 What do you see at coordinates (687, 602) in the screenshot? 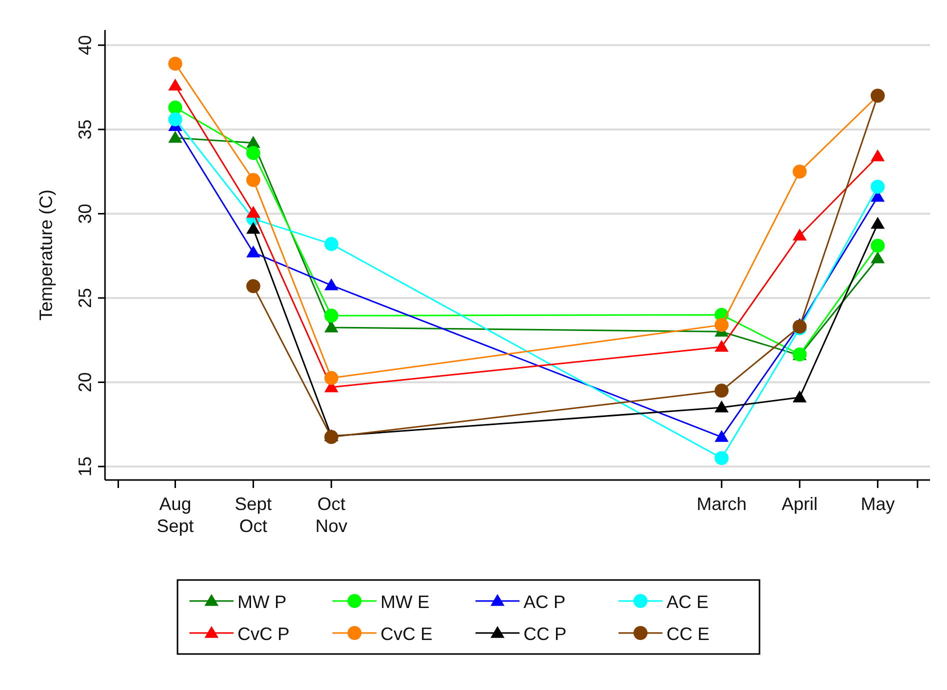
I see `legend-label: AC E` at bounding box center [687, 602].